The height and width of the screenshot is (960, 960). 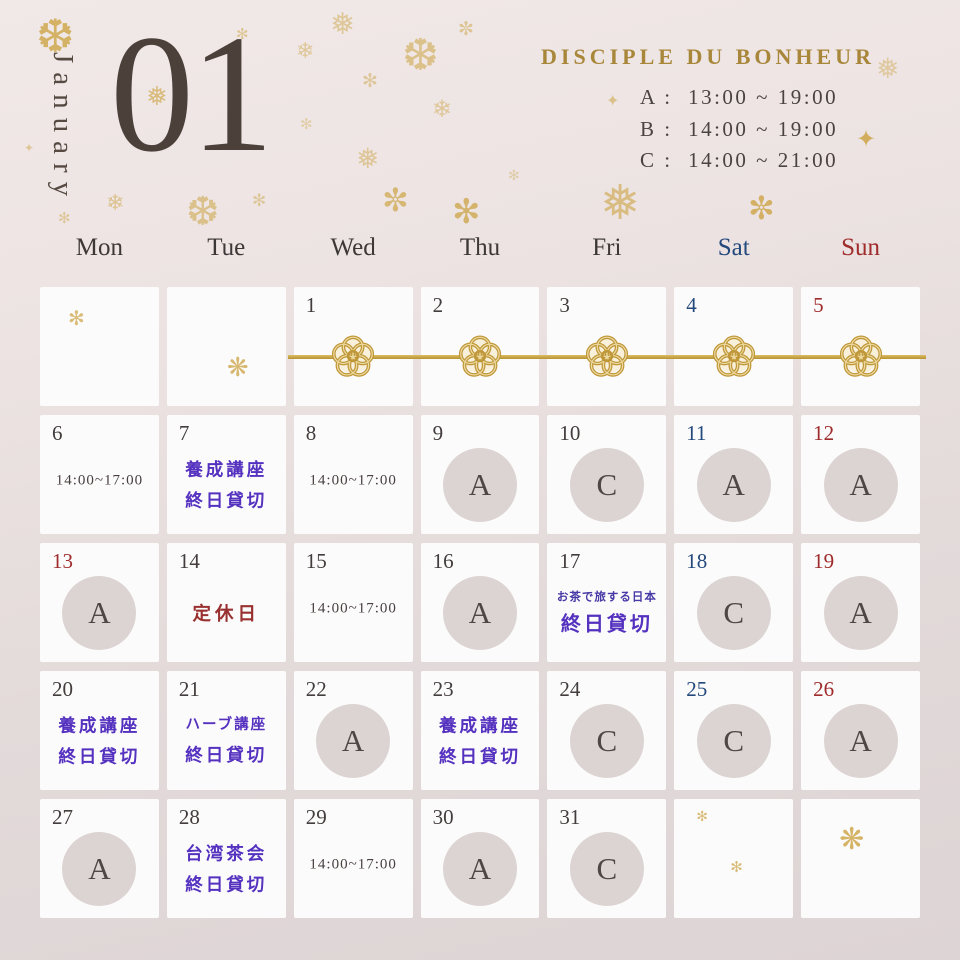 I want to click on calendar-cell-2: 2, so click(x=480, y=346).